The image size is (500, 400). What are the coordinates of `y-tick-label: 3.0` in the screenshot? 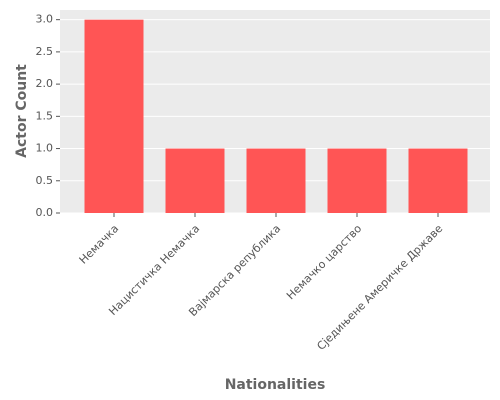 It's located at (45, 19).